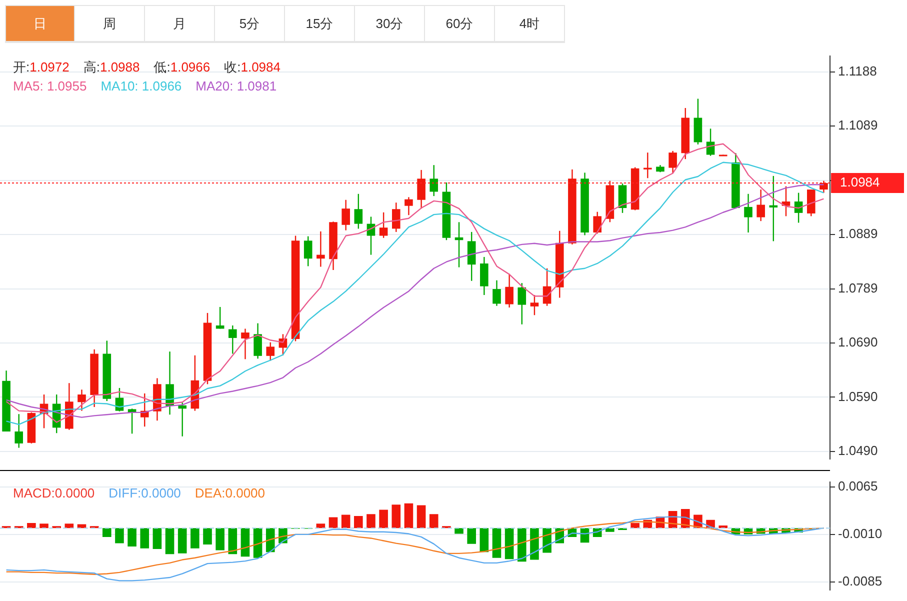 Image resolution: width=907 pixels, height=601 pixels. I want to click on text: 日, so click(40, 23).